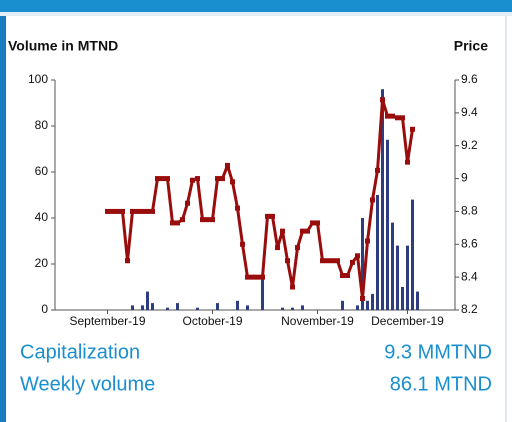 This screenshot has width=512, height=422. What do you see at coordinates (87, 384) in the screenshot?
I see `stat-label: Weekly volume` at bounding box center [87, 384].